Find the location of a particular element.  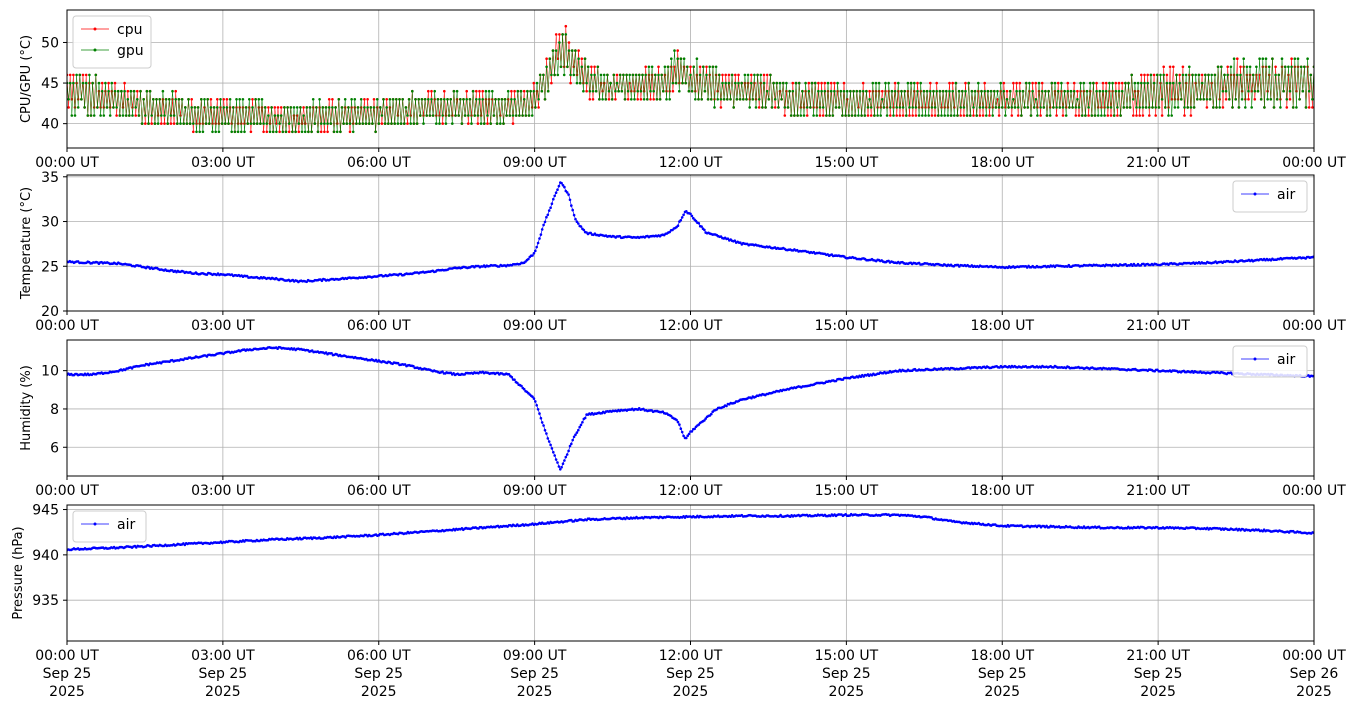

x-tick-day-label: Sep 25 is located at coordinates (846, 674).